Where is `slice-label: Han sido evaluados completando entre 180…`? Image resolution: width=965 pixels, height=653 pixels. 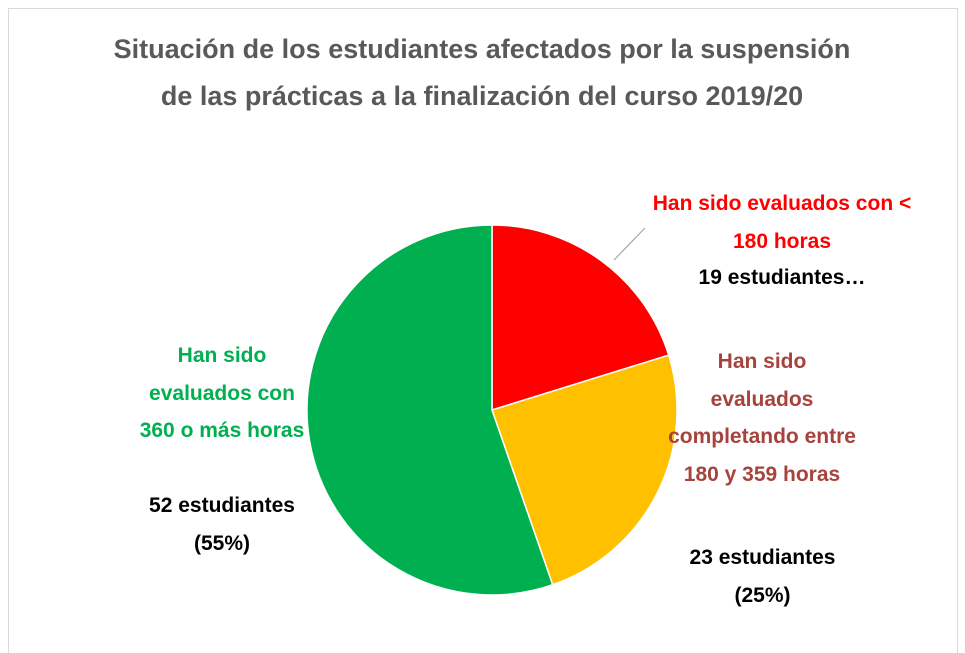 slice-label: Han sido evaluados completando entre 180… is located at coordinates (762, 418).